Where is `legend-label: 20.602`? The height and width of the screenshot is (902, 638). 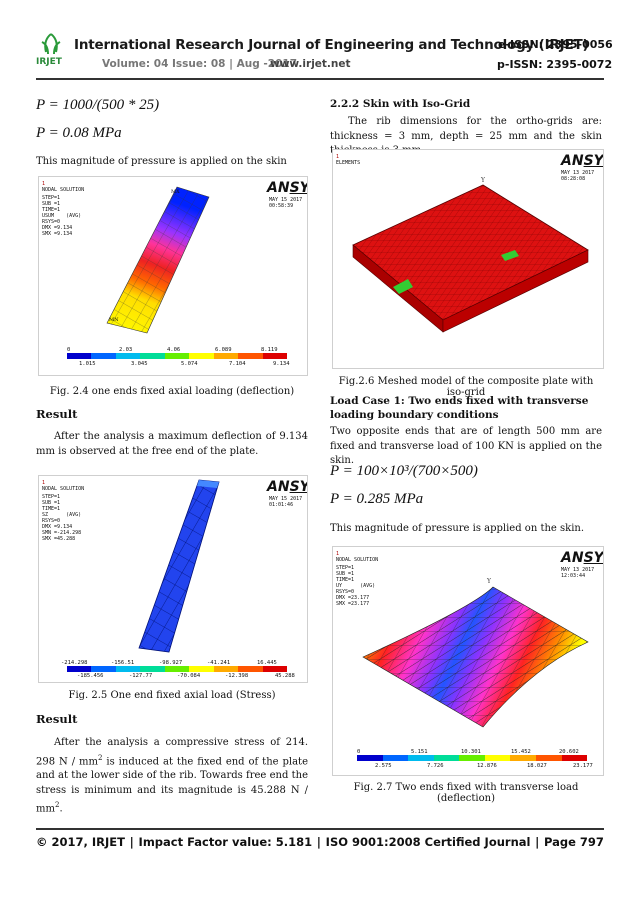
legend-label: 20.602 is located at coordinates (569, 752).